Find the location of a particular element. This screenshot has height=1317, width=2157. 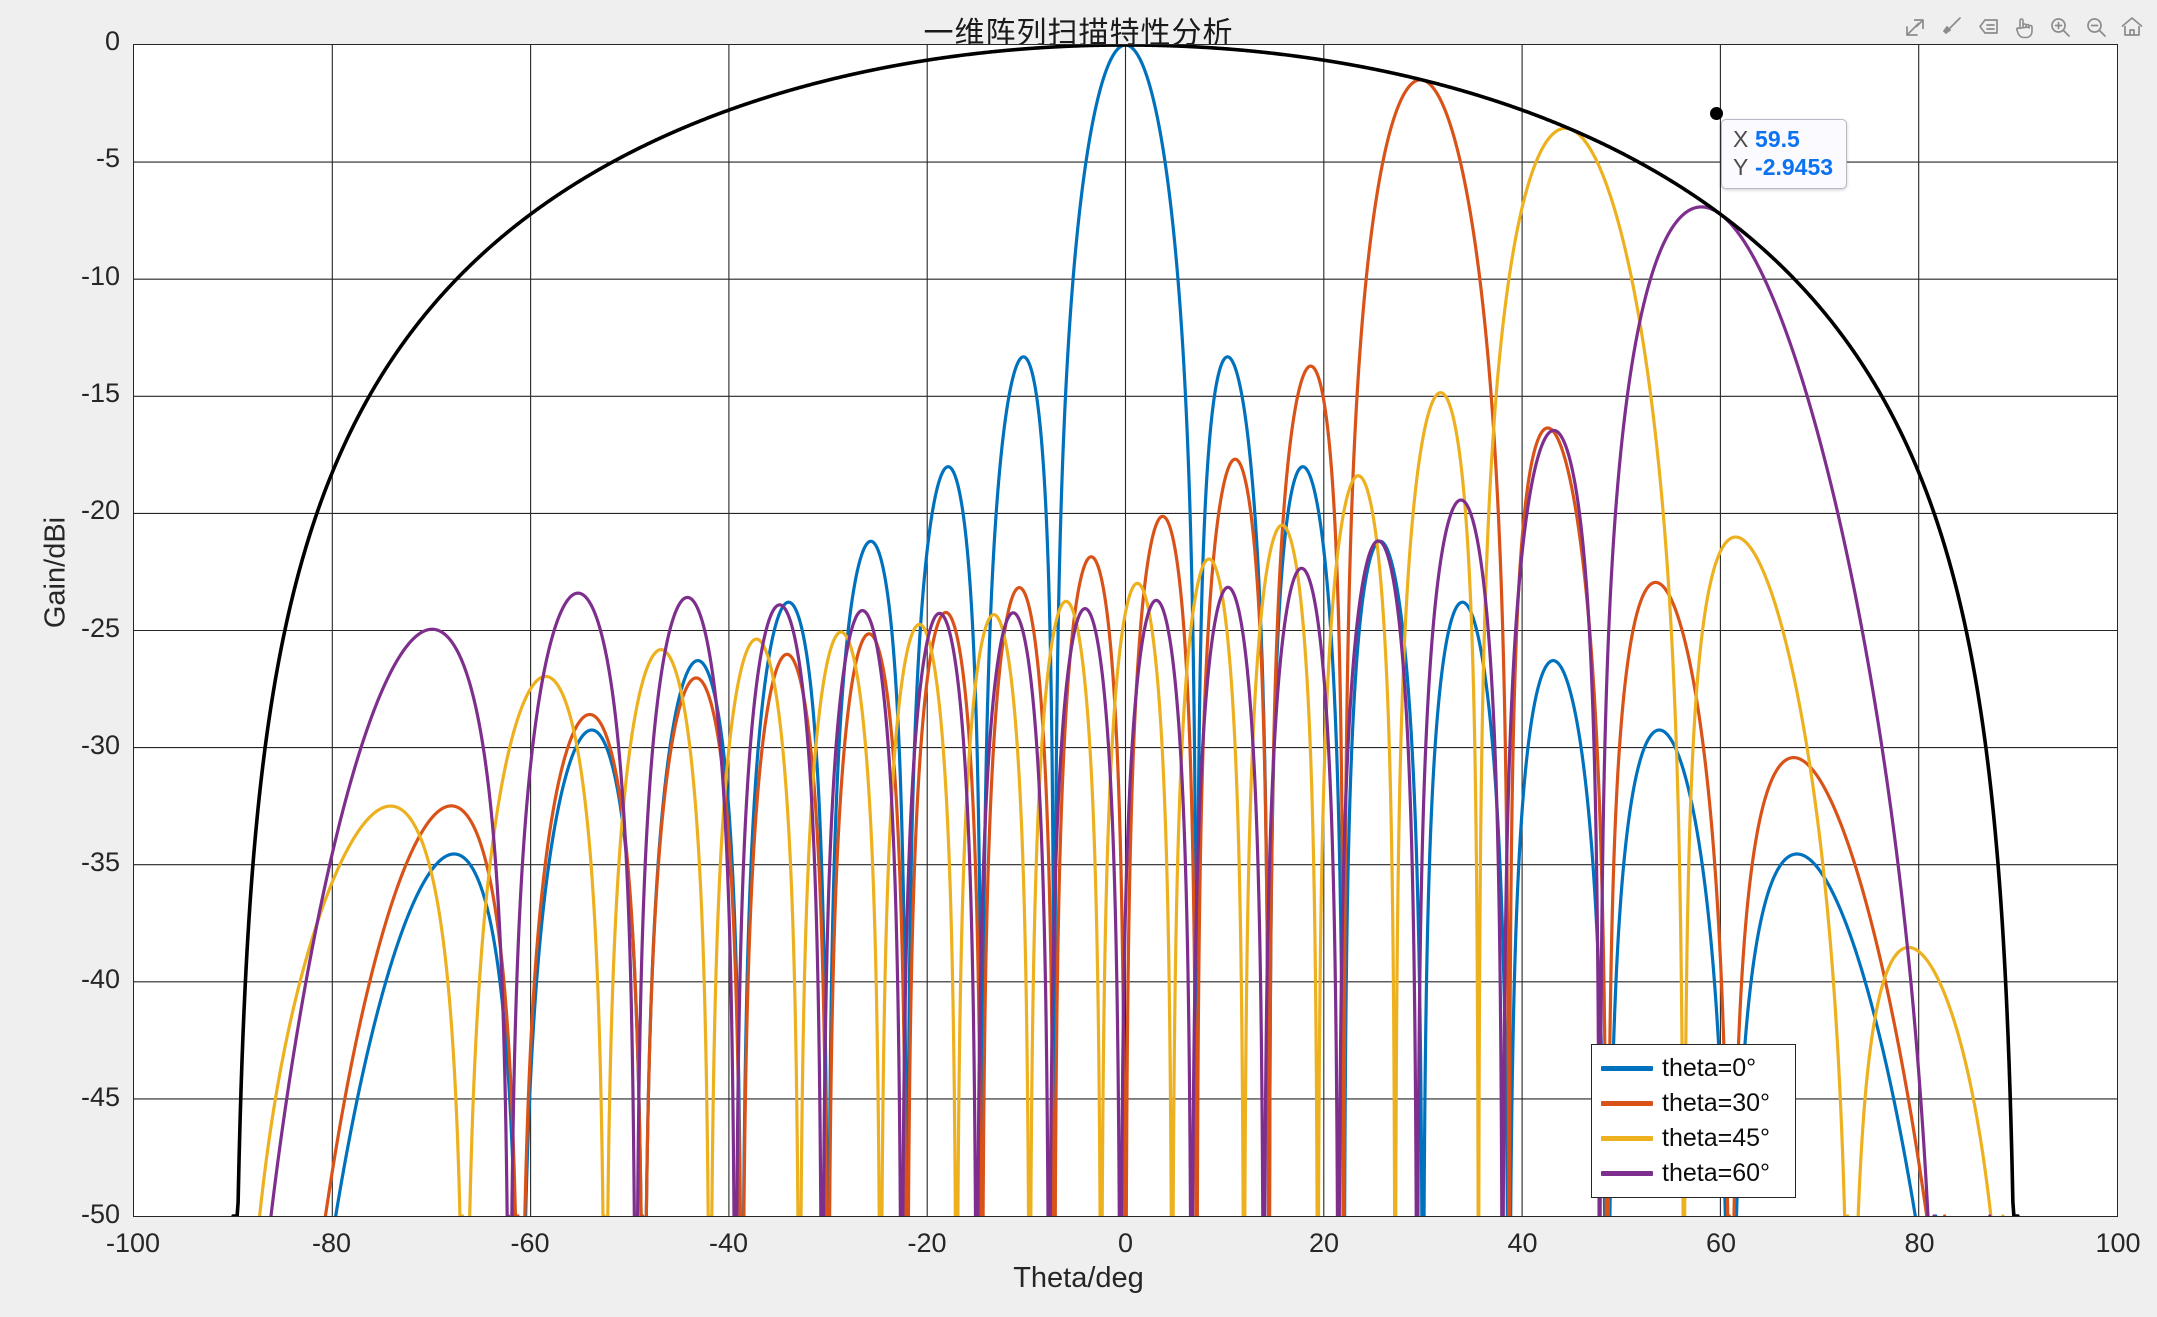

legend-item: theta=30° is located at coordinates (1693, 1103).